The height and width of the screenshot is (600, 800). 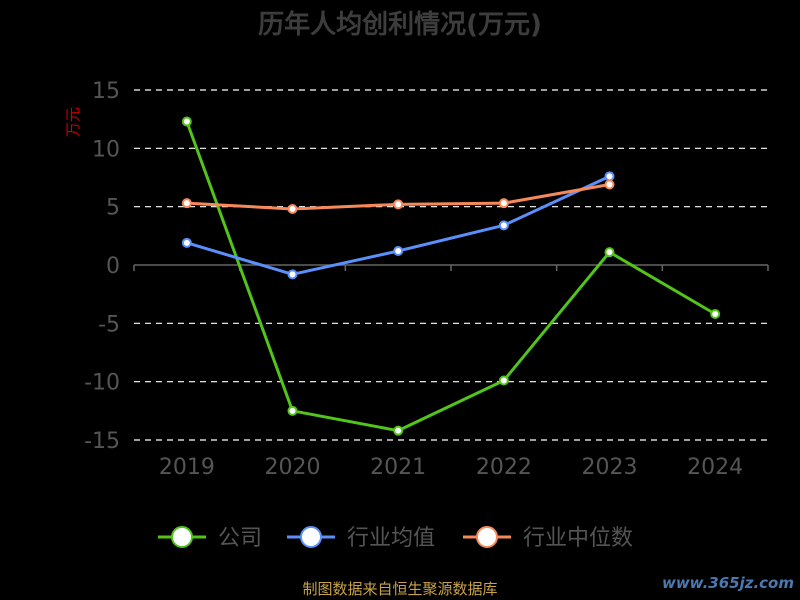 What do you see at coordinates (727, 583) in the screenshot?
I see `watermark: www.365jz.com` at bounding box center [727, 583].